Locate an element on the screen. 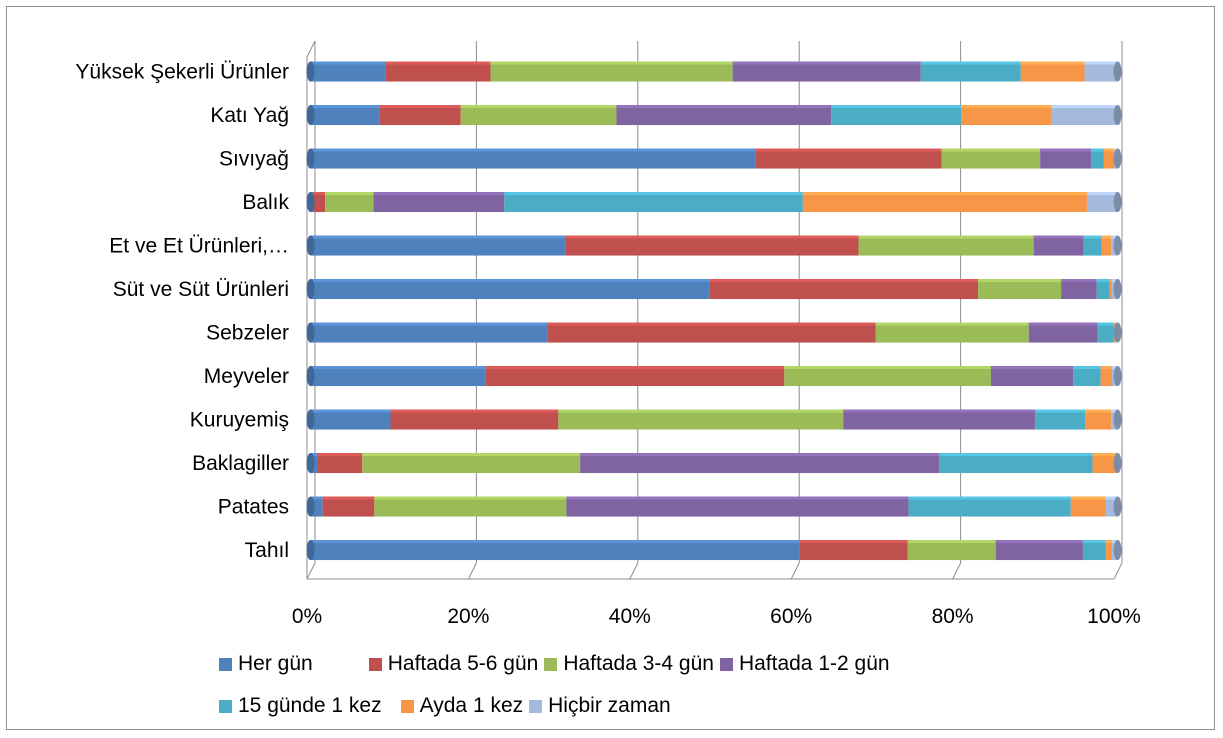 The image size is (1223, 738). legend-label: Haftada 1-2 gün is located at coordinates (814, 663).